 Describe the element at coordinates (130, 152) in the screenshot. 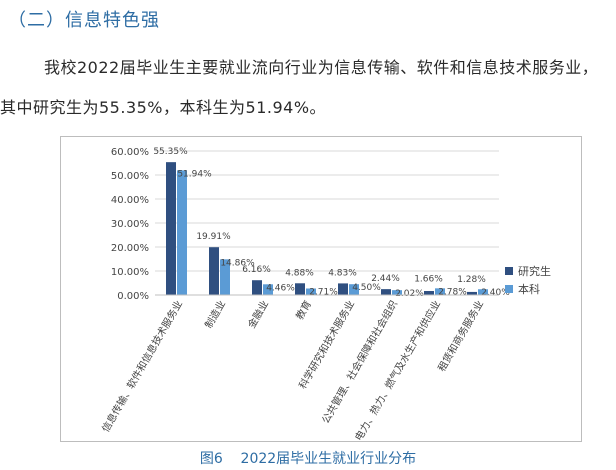

I see `y-tick-label: 60.00%` at that location.